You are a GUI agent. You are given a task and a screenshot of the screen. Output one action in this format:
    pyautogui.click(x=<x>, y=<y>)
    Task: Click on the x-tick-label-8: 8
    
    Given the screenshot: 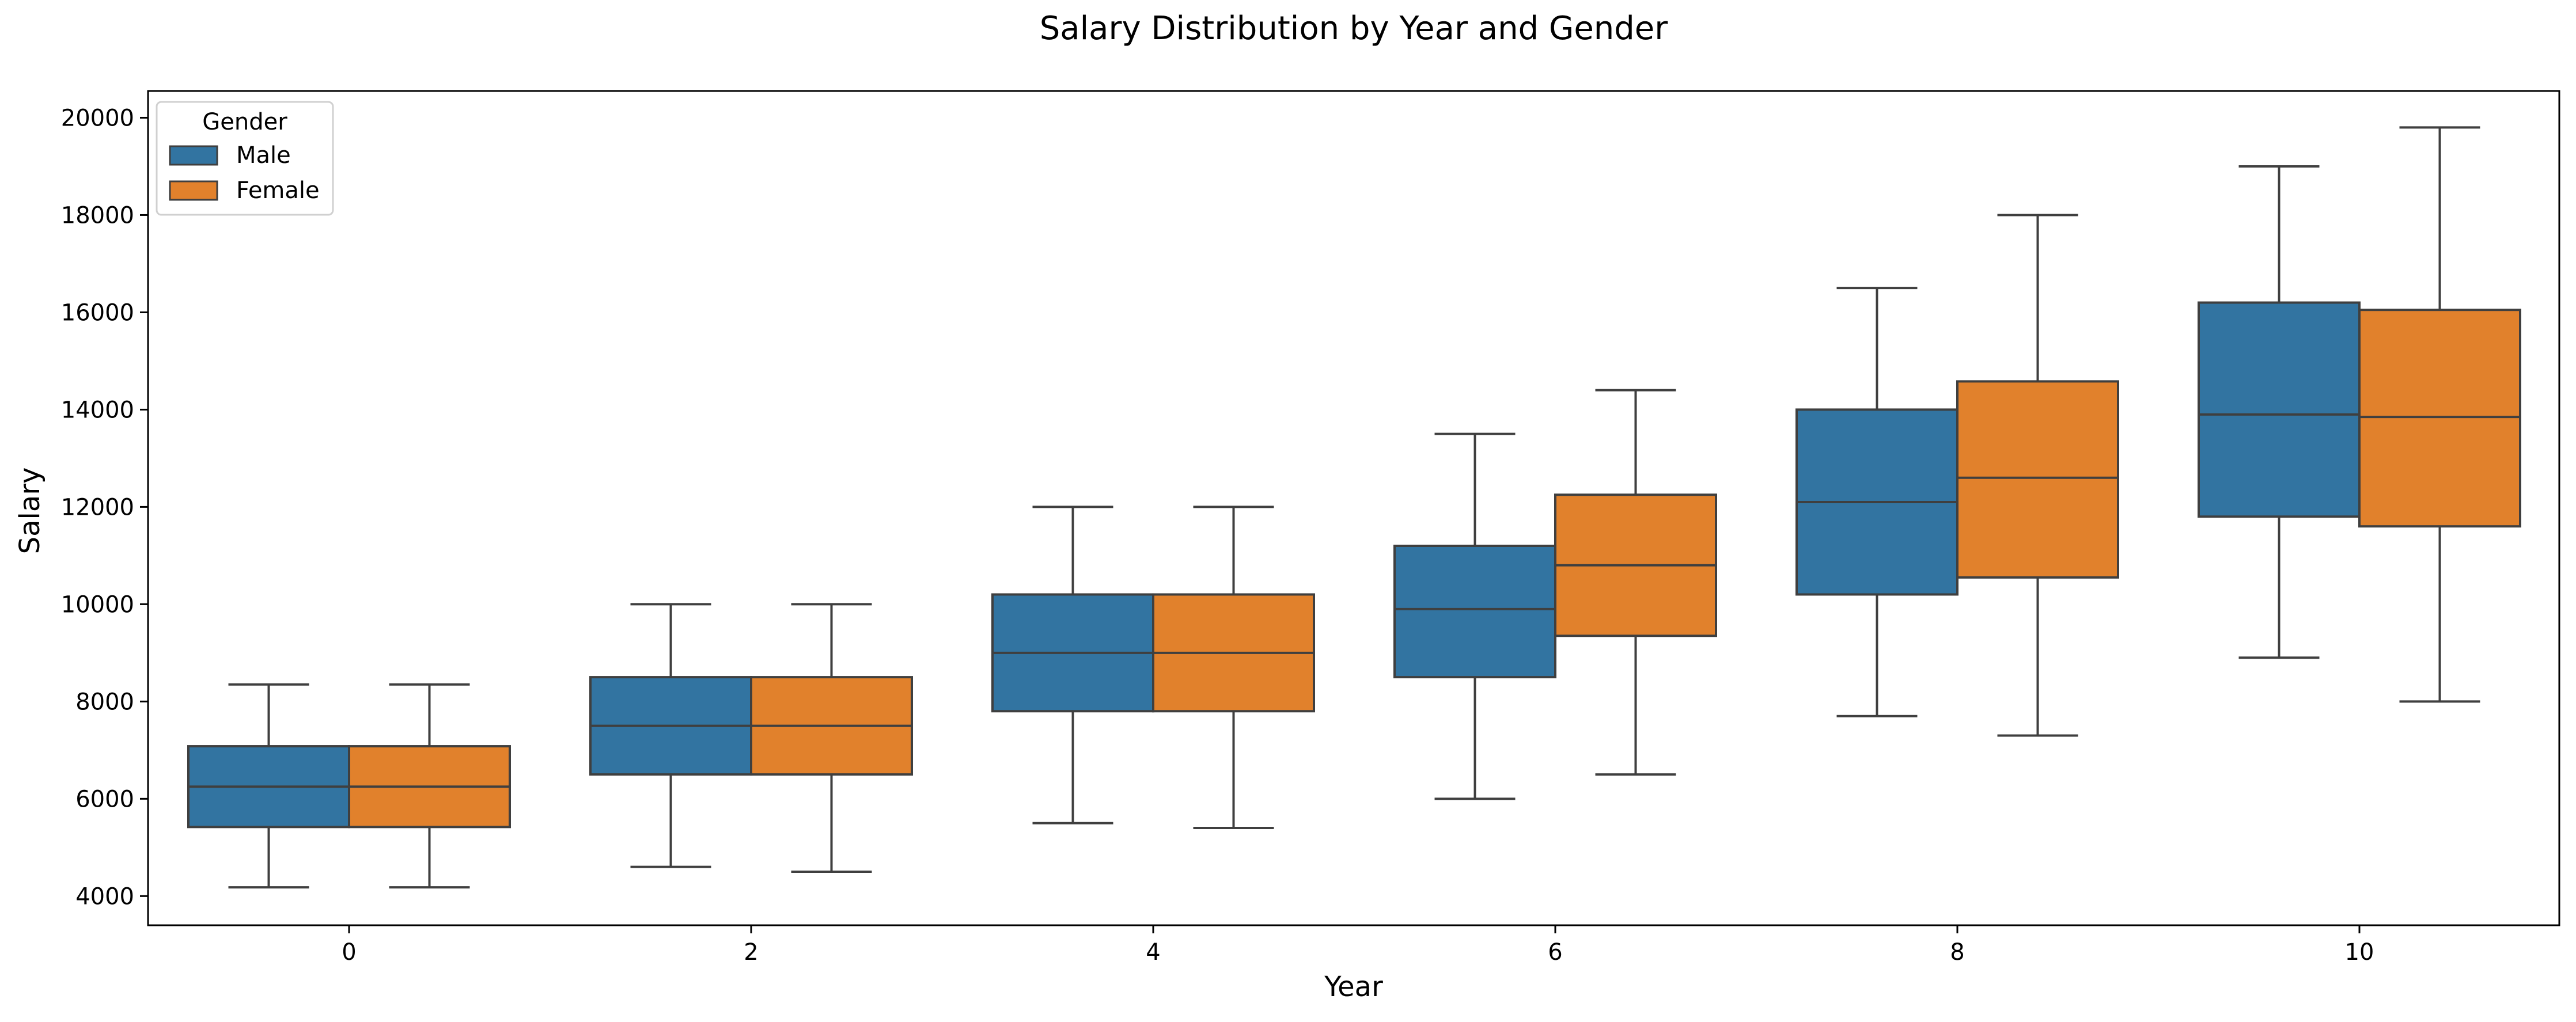 What is the action you would take?
    pyautogui.click(x=1957, y=952)
    